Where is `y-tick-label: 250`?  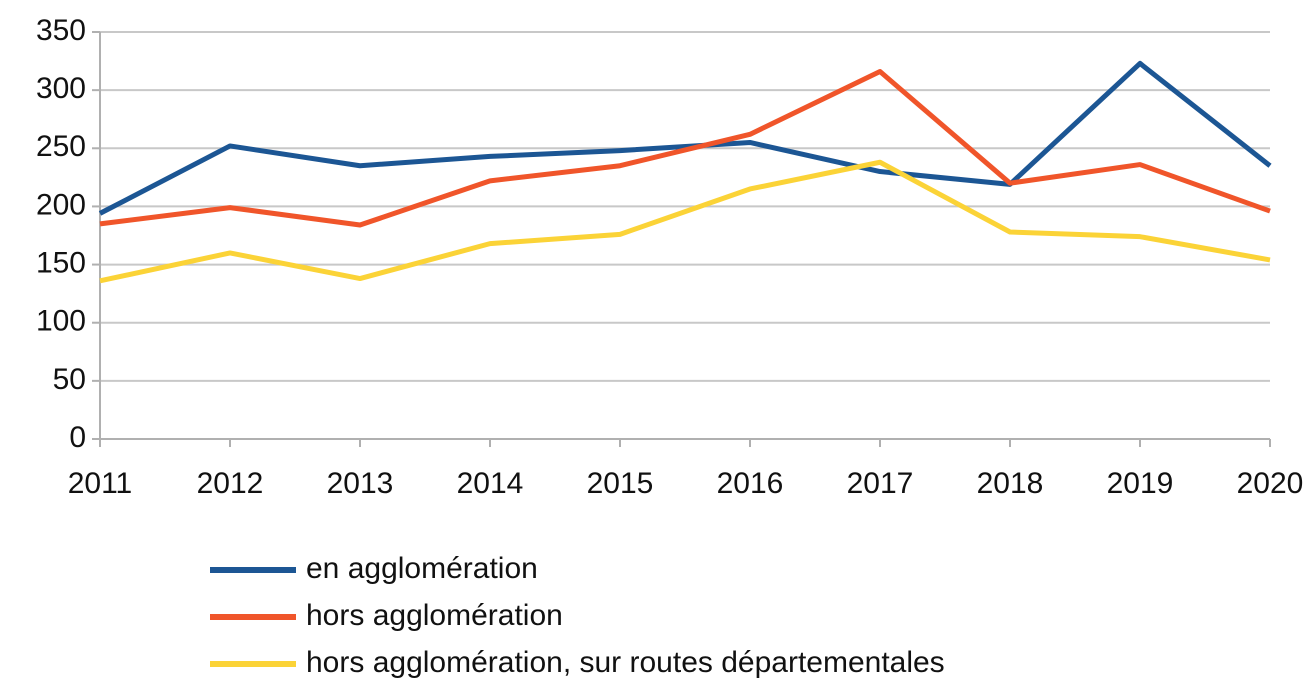 y-tick-label: 250 is located at coordinates (61, 146).